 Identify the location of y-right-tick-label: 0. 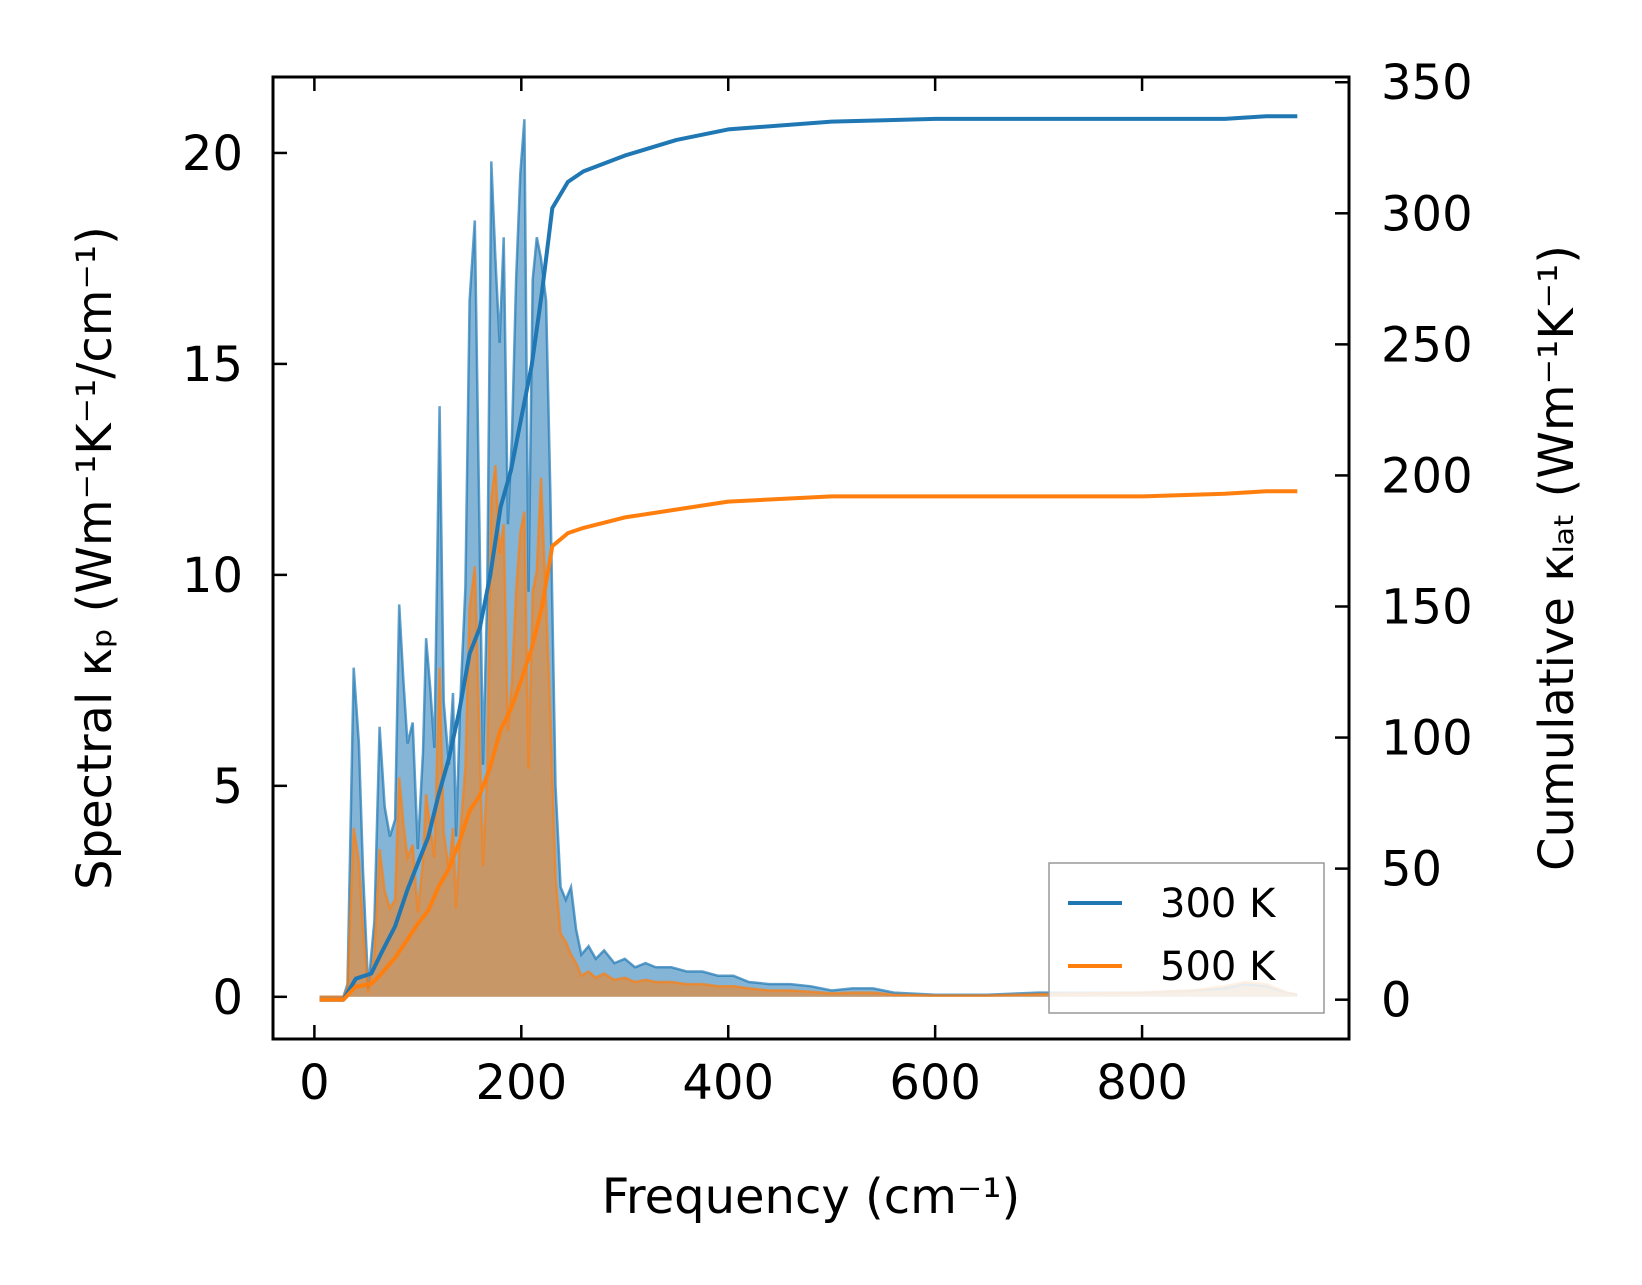
(1396, 1001).